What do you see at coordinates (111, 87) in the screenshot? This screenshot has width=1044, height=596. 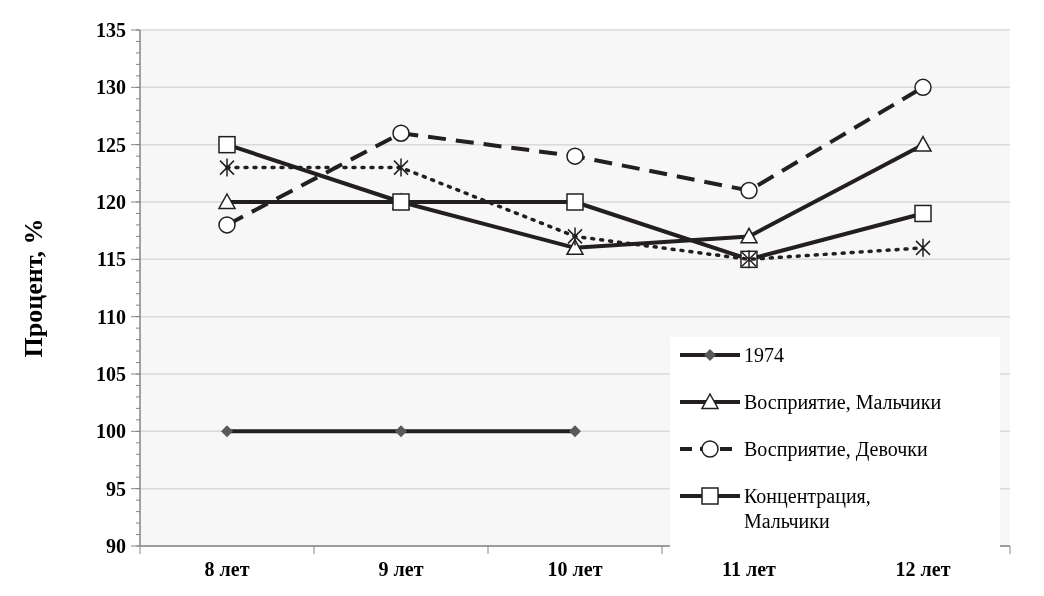 I see `y-tick-label: 130` at bounding box center [111, 87].